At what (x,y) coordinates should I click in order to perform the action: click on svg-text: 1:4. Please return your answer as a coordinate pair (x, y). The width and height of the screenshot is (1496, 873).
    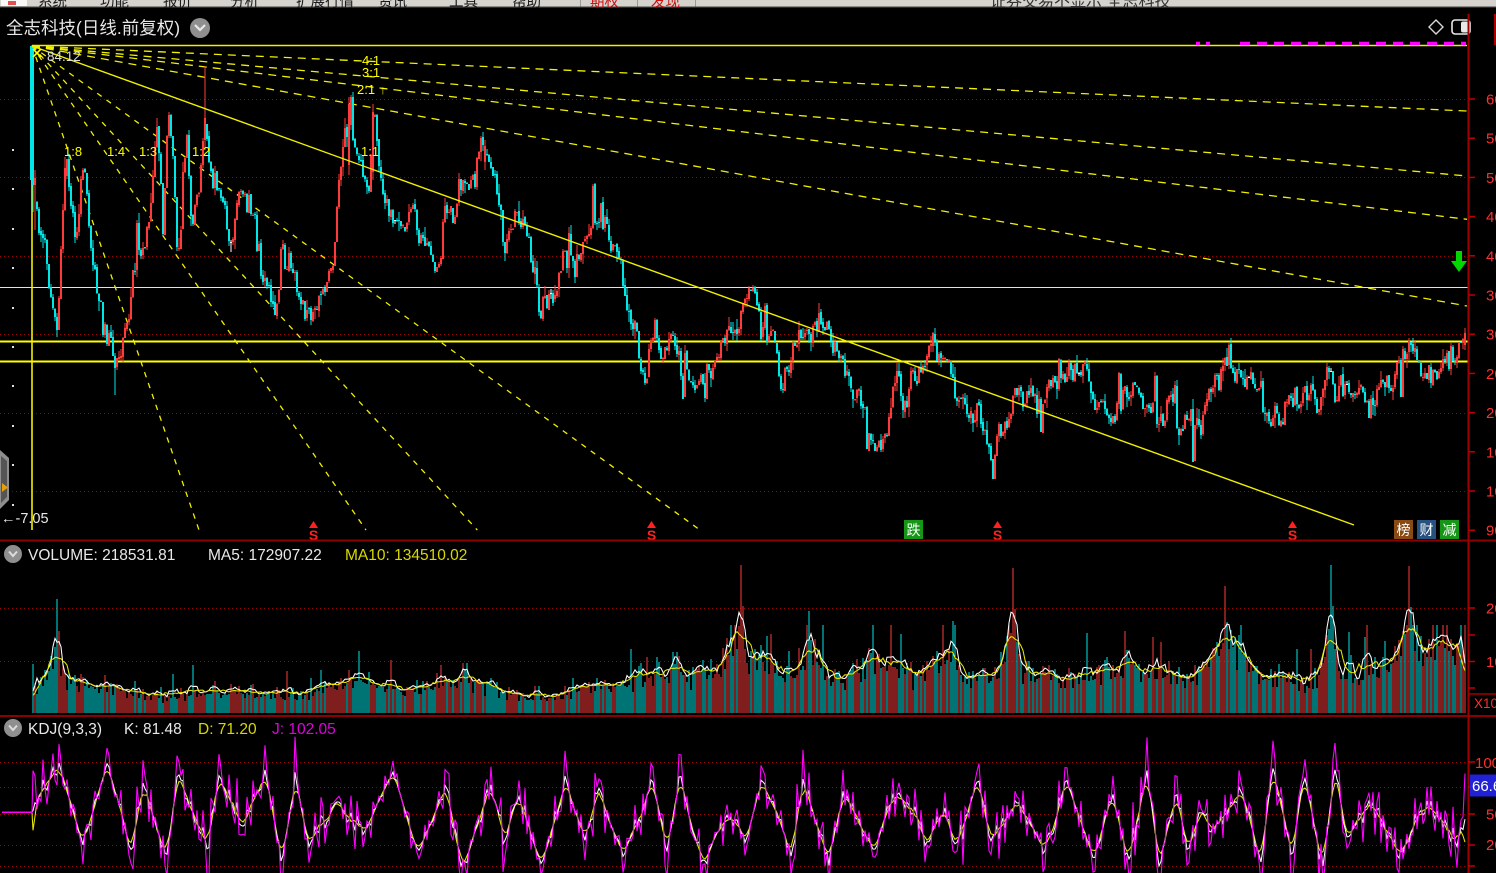
    Looking at the image, I should click on (116, 151).